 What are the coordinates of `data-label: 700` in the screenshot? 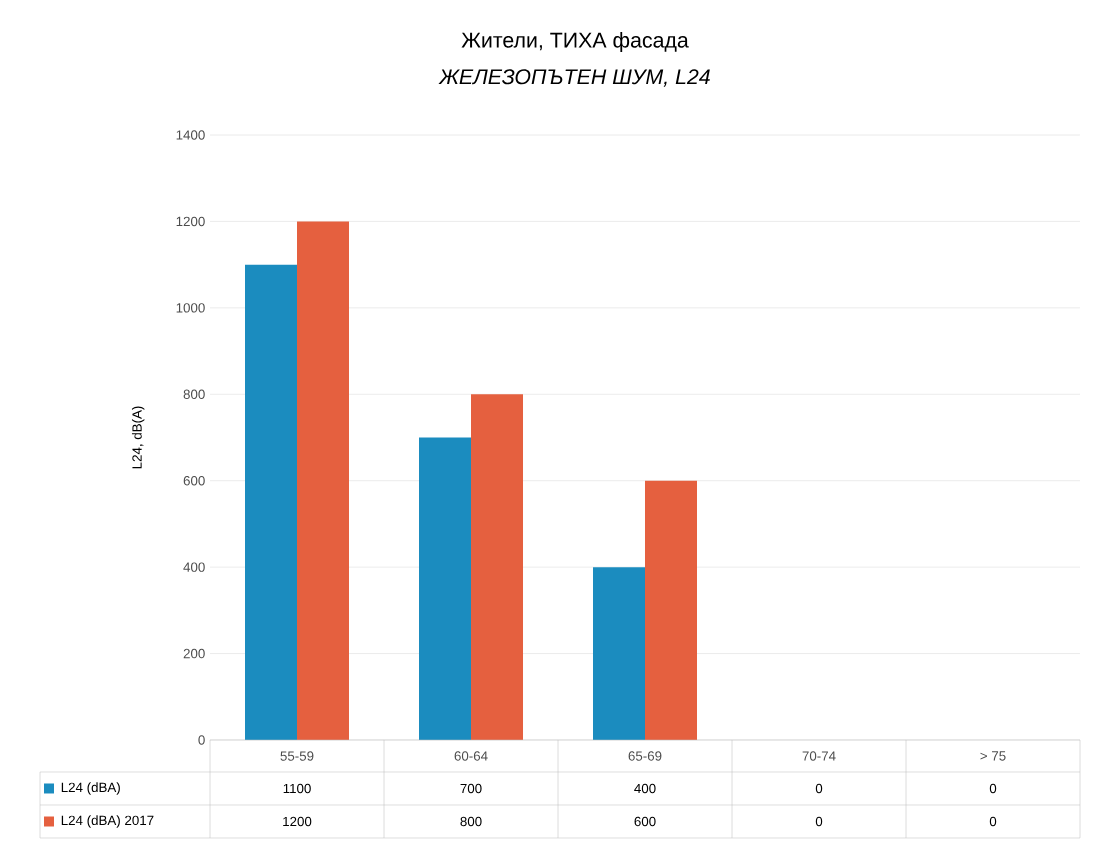 It's located at (471, 788).